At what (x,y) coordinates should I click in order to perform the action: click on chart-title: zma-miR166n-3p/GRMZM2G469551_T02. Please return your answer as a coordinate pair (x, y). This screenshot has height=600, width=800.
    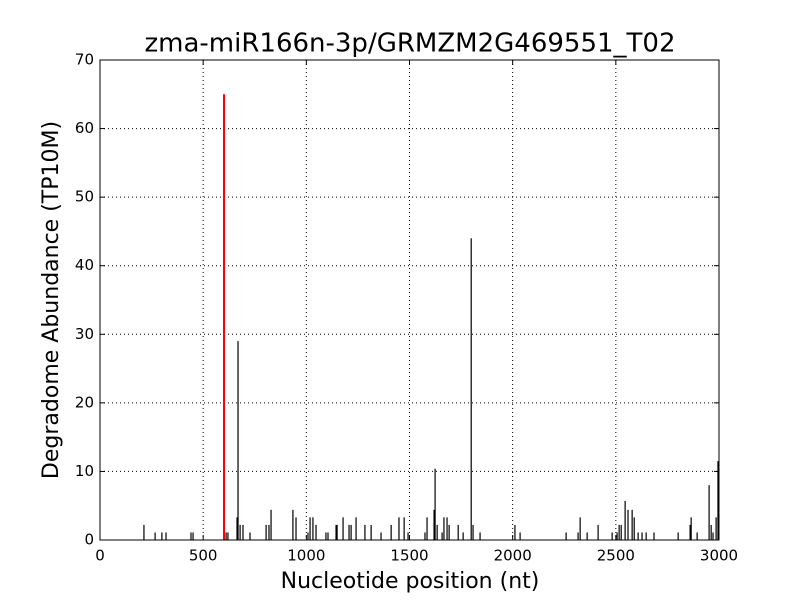
    Looking at the image, I should click on (410, 44).